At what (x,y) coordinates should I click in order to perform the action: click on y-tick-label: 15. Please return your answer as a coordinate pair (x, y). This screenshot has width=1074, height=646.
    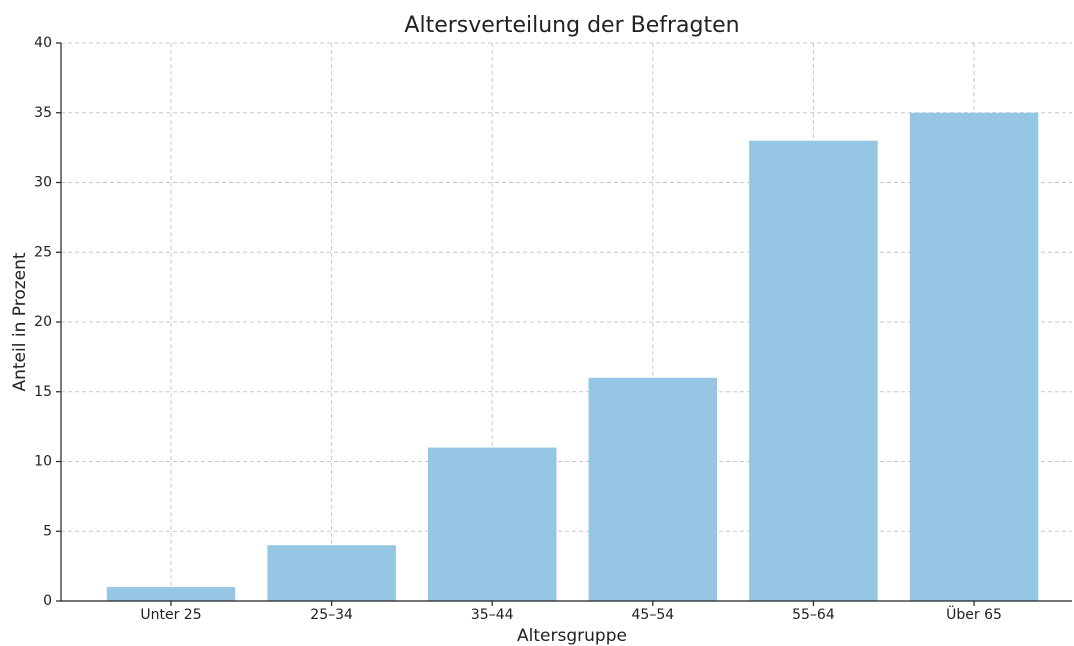
    Looking at the image, I should click on (43, 392).